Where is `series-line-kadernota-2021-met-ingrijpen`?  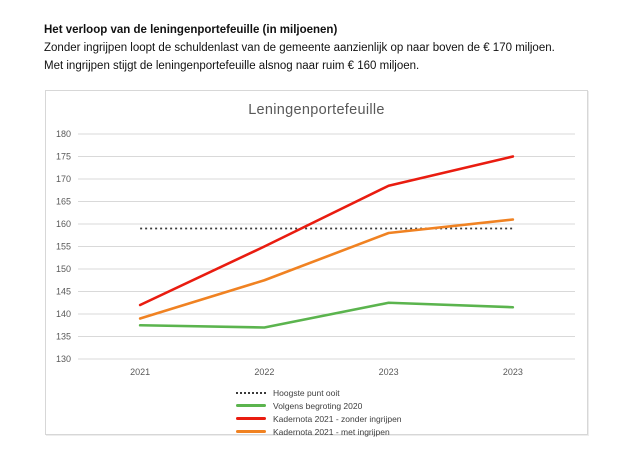 series-line-kadernota-2021-met-ingrijpen is located at coordinates (326, 269).